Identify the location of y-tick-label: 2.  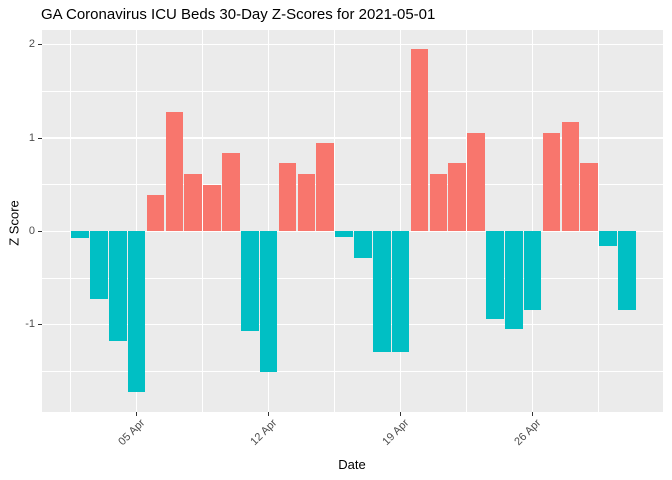
(31, 44).